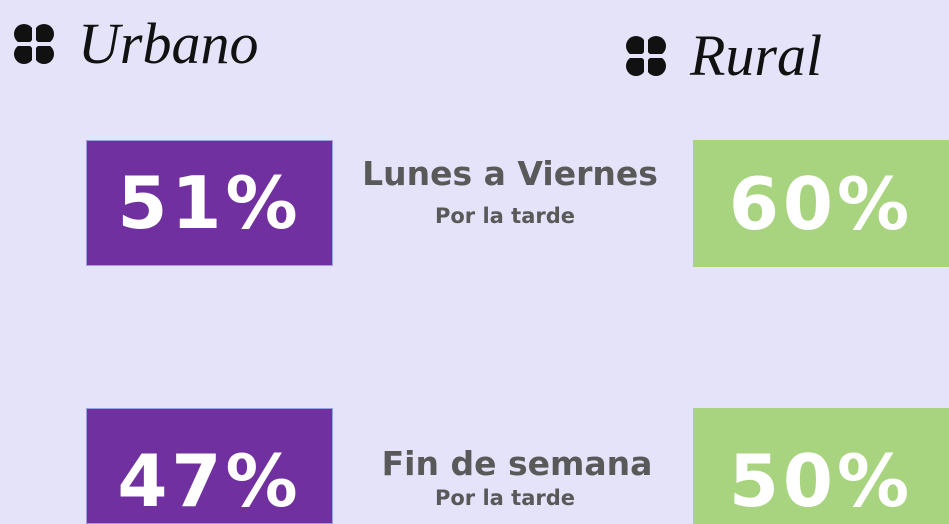 This screenshot has height=524, width=949. Describe the element at coordinates (517, 463) in the screenshot. I see `row-label: Fin de semana` at that location.